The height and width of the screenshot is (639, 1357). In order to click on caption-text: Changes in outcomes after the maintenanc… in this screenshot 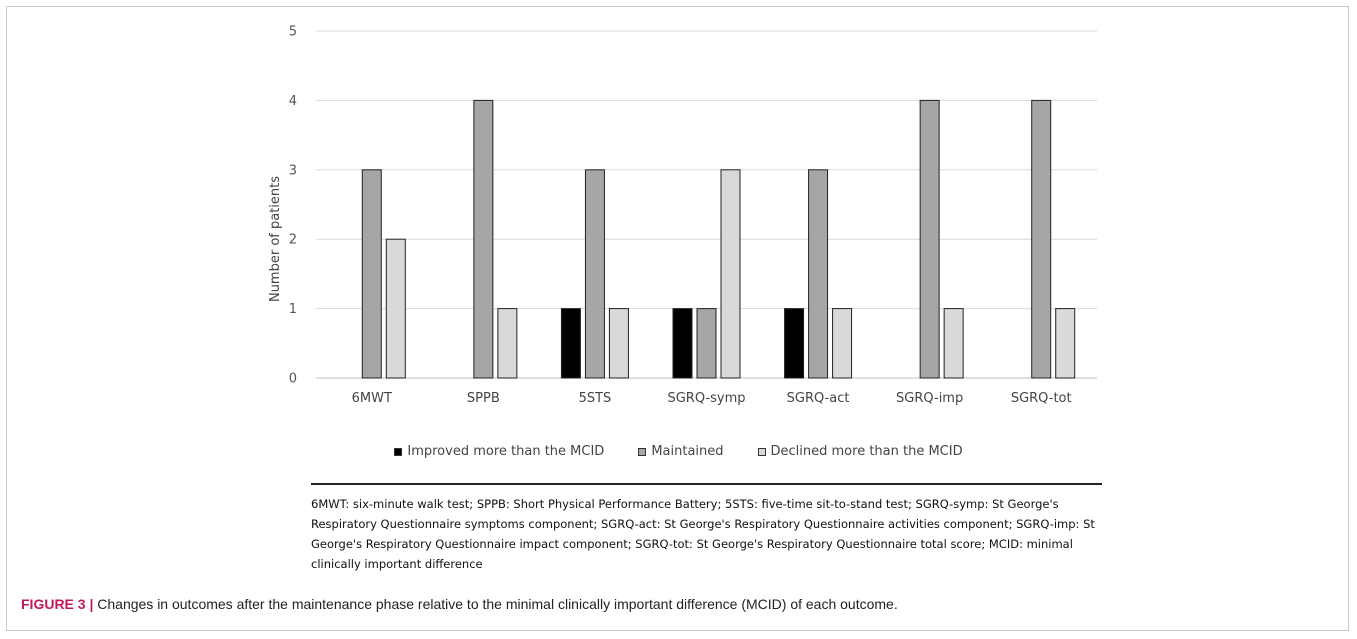, I will do `click(495, 604)`.